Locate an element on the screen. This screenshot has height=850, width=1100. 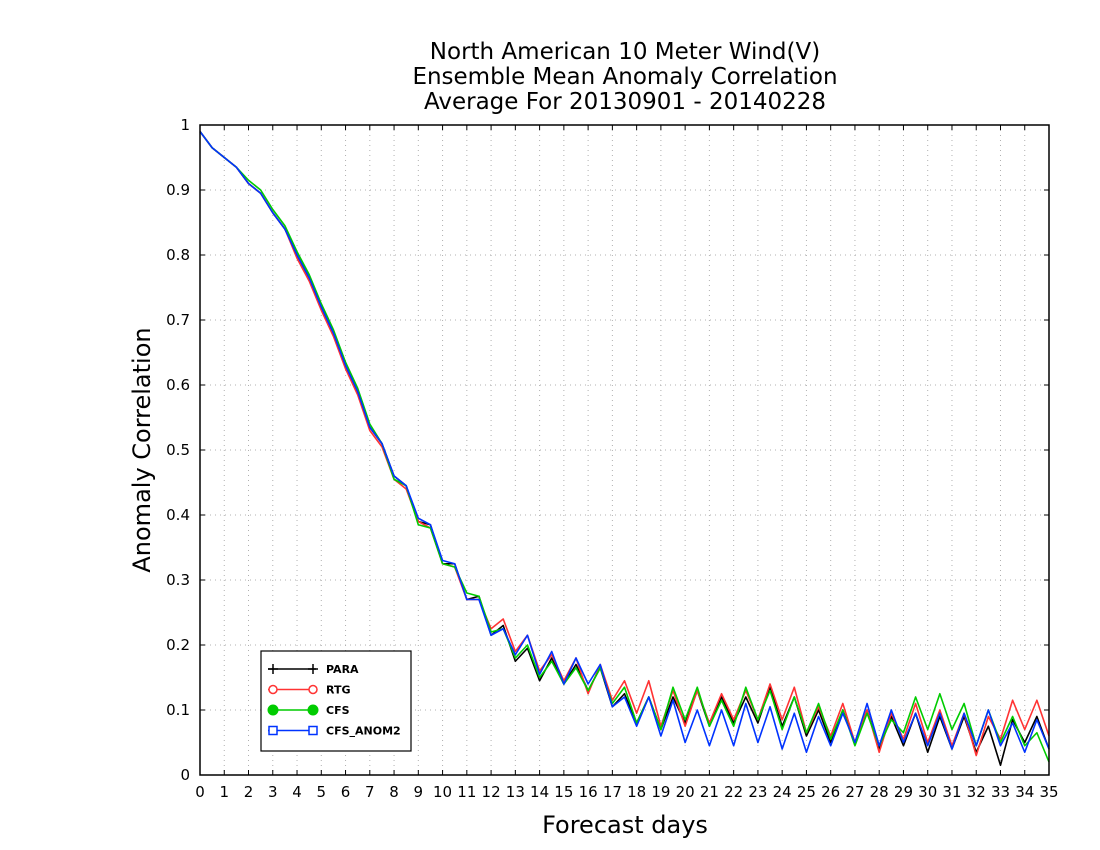
legend-label: CFS is located at coordinates (338, 710).